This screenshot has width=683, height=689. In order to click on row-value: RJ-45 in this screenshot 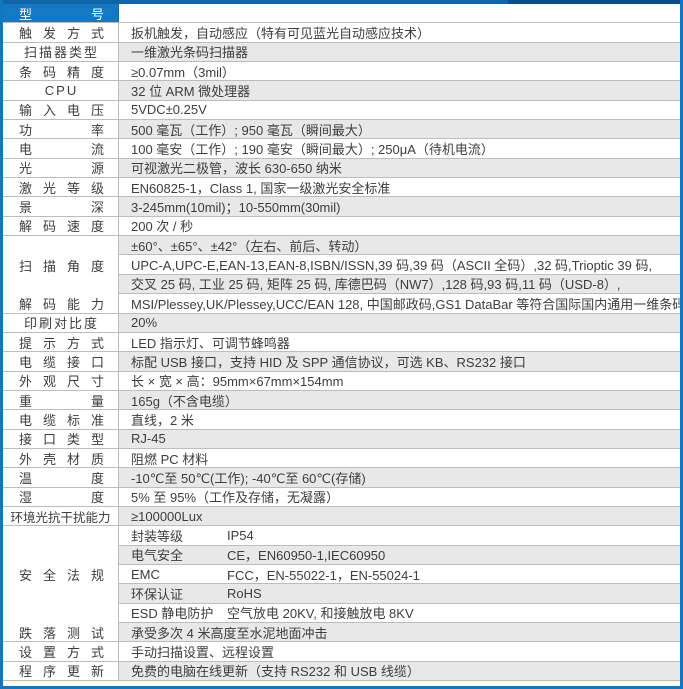, I will do `click(399, 438)`.